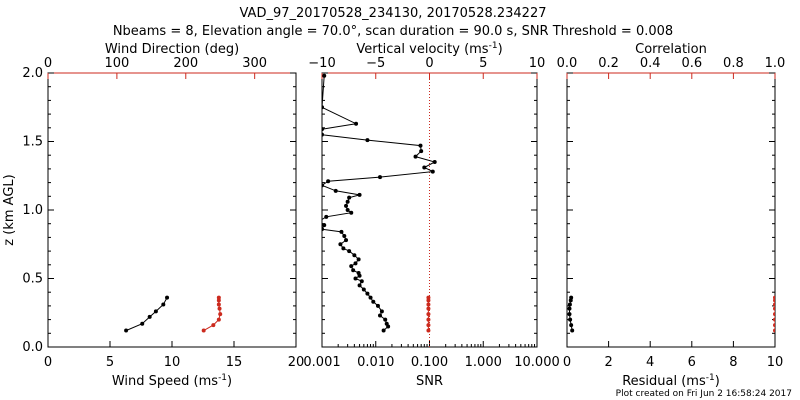 This screenshot has width=800, height=400. Describe the element at coordinates (775, 63) in the screenshot. I see `x2-tick-label: 1.0` at that location.